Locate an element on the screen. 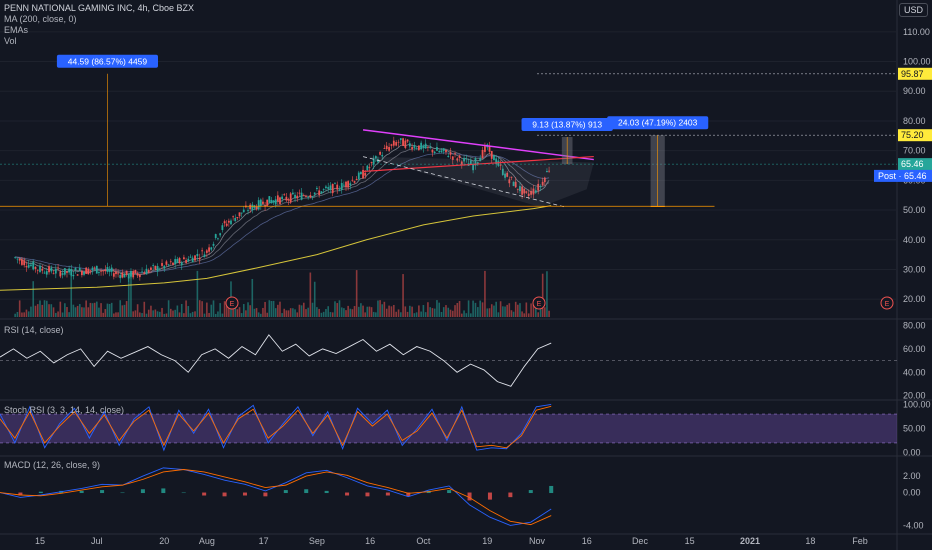 Image resolution: width=932 pixels, height=550 pixels. earnings-label: E is located at coordinates (232, 304).